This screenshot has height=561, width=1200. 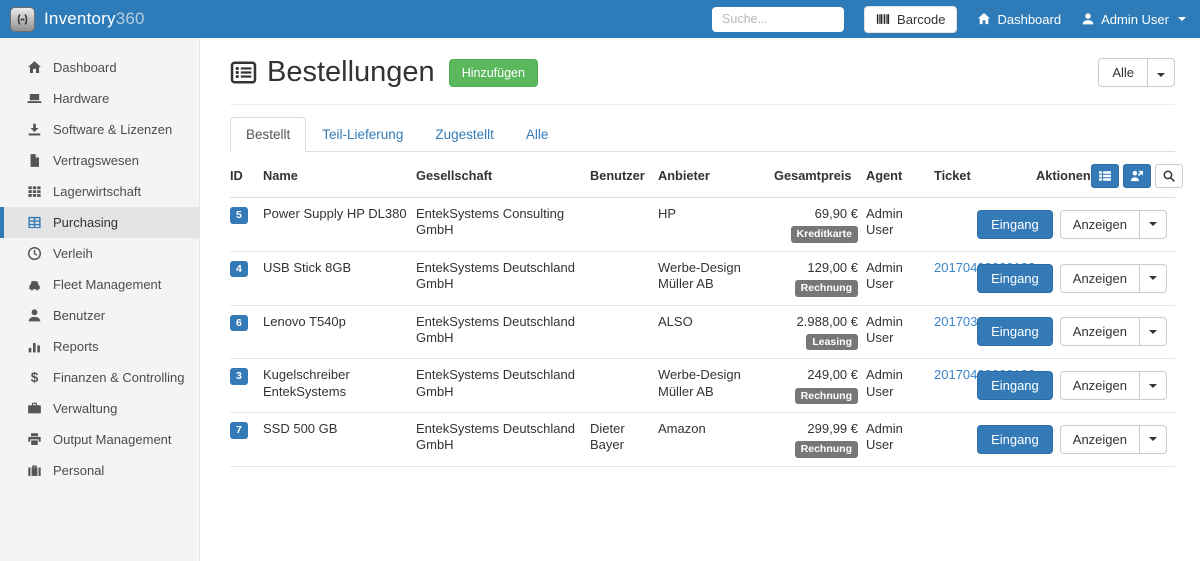 What do you see at coordinates (716, 175) in the screenshot?
I see `column-header-anbieter: Anbieter` at bounding box center [716, 175].